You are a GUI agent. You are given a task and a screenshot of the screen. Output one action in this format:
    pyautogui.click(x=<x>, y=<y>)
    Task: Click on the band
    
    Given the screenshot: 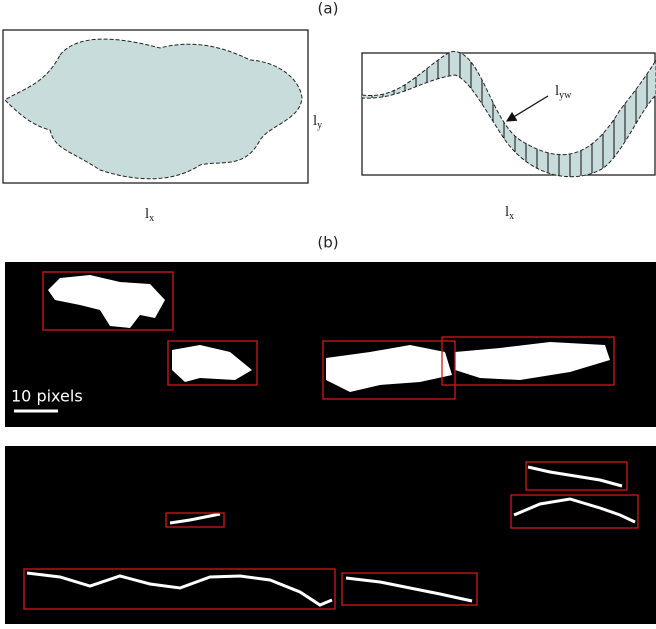 What is the action you would take?
    pyautogui.click(x=508, y=114)
    